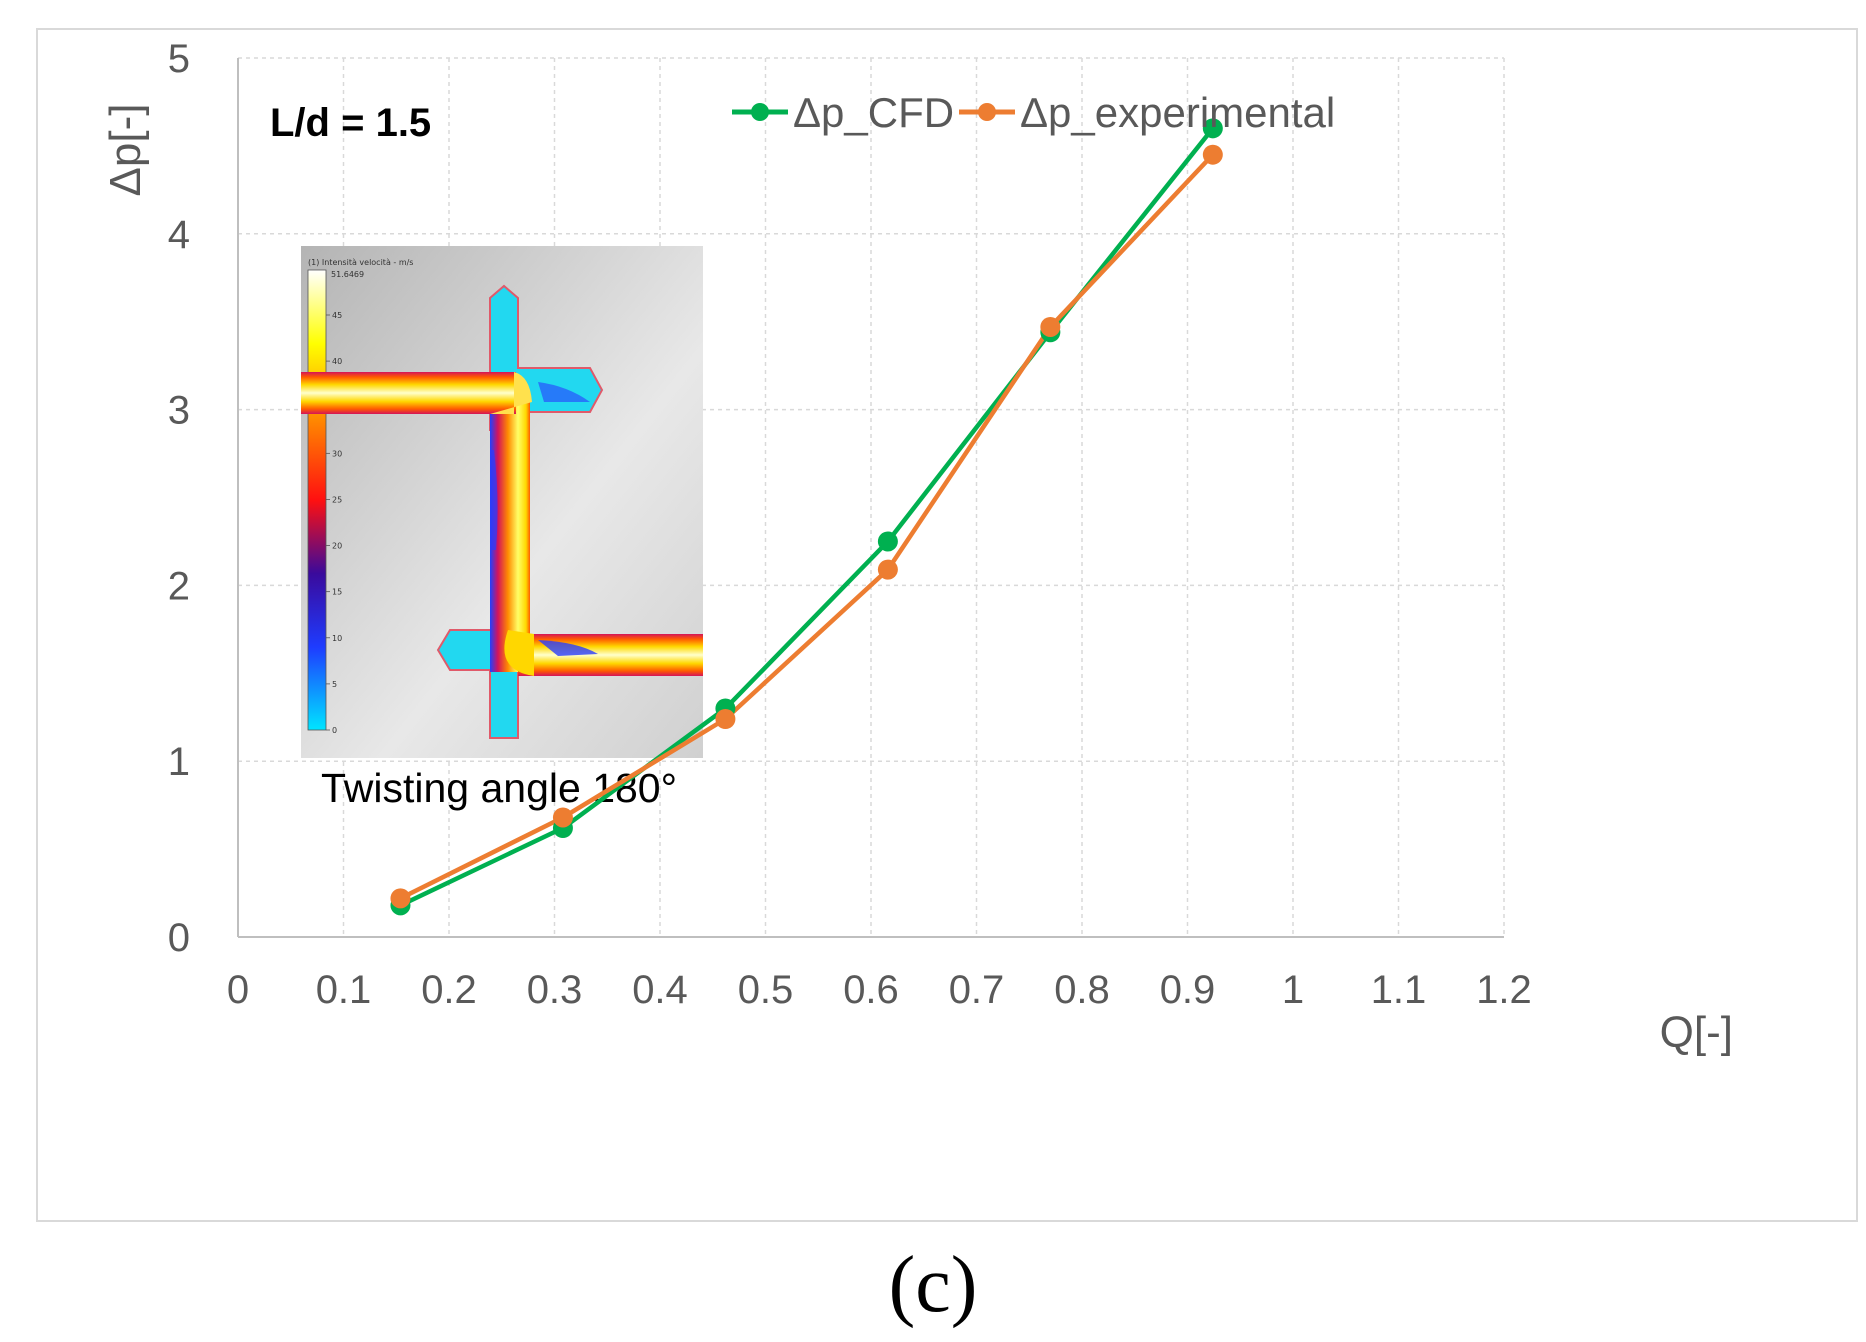 The width and height of the screenshot is (1866, 1342). Describe the element at coordinates (347, 274) in the screenshot. I see `colorbar-max-label: 51.6469` at that location.